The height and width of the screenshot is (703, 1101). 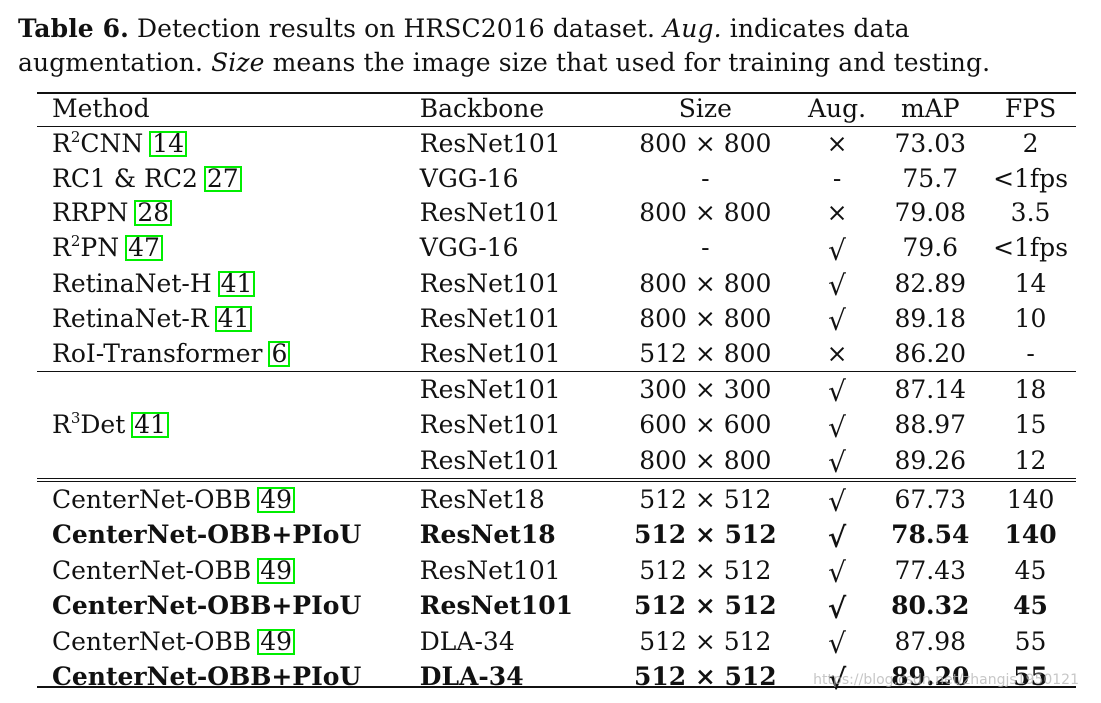 I want to click on method-cell: RC1 & RC2 27, so click(x=228, y=179).